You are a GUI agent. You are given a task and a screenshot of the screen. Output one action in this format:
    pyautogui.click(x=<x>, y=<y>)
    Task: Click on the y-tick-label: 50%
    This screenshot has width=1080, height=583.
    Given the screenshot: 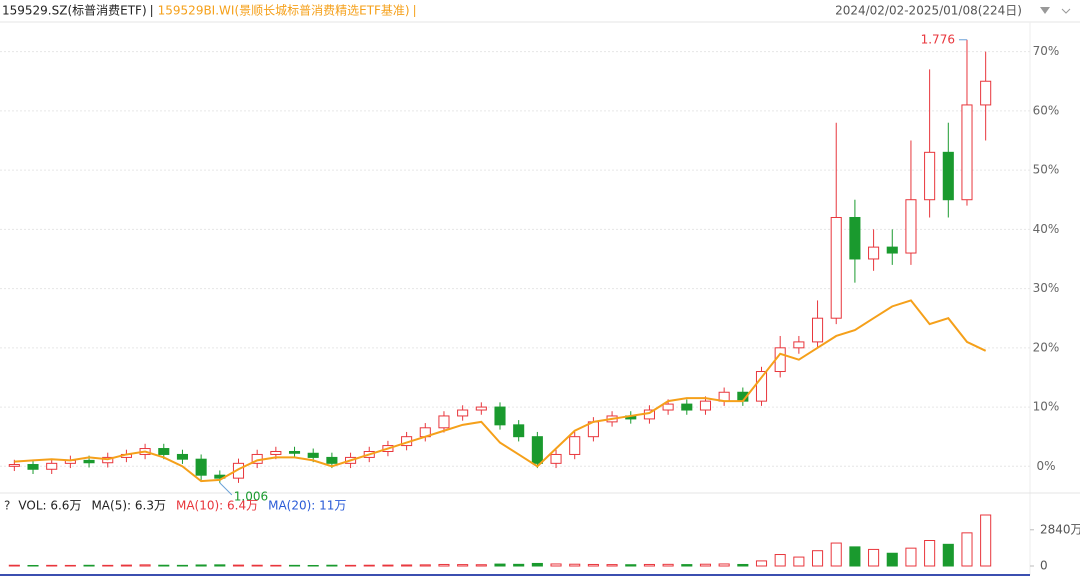 What is the action you would take?
    pyautogui.click(x=1046, y=170)
    